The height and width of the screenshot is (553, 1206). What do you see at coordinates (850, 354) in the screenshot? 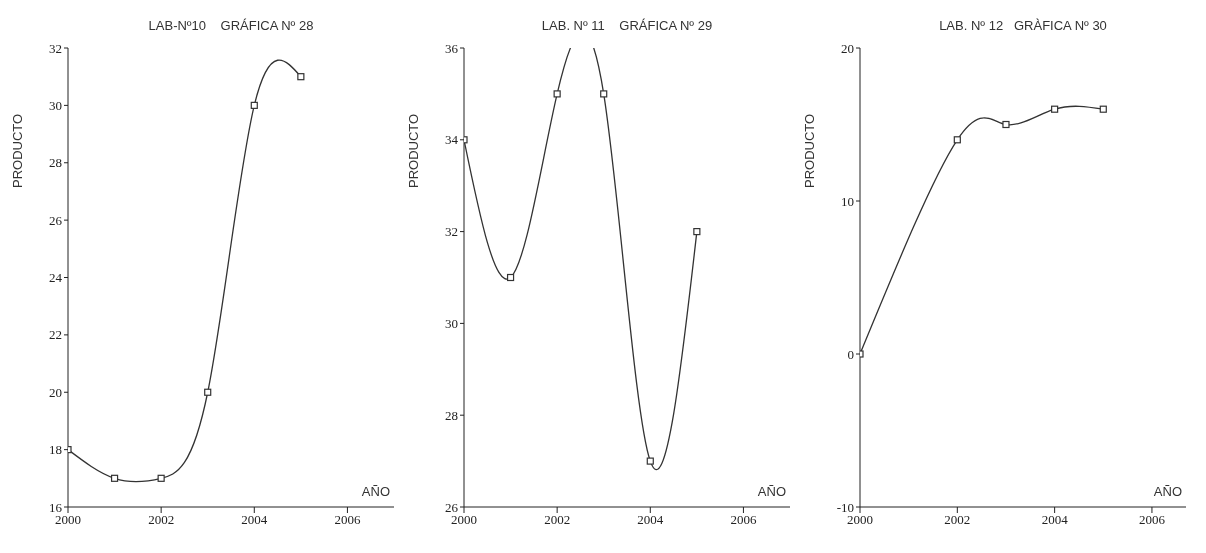
I see `y-tick-label: 0` at bounding box center [850, 354].